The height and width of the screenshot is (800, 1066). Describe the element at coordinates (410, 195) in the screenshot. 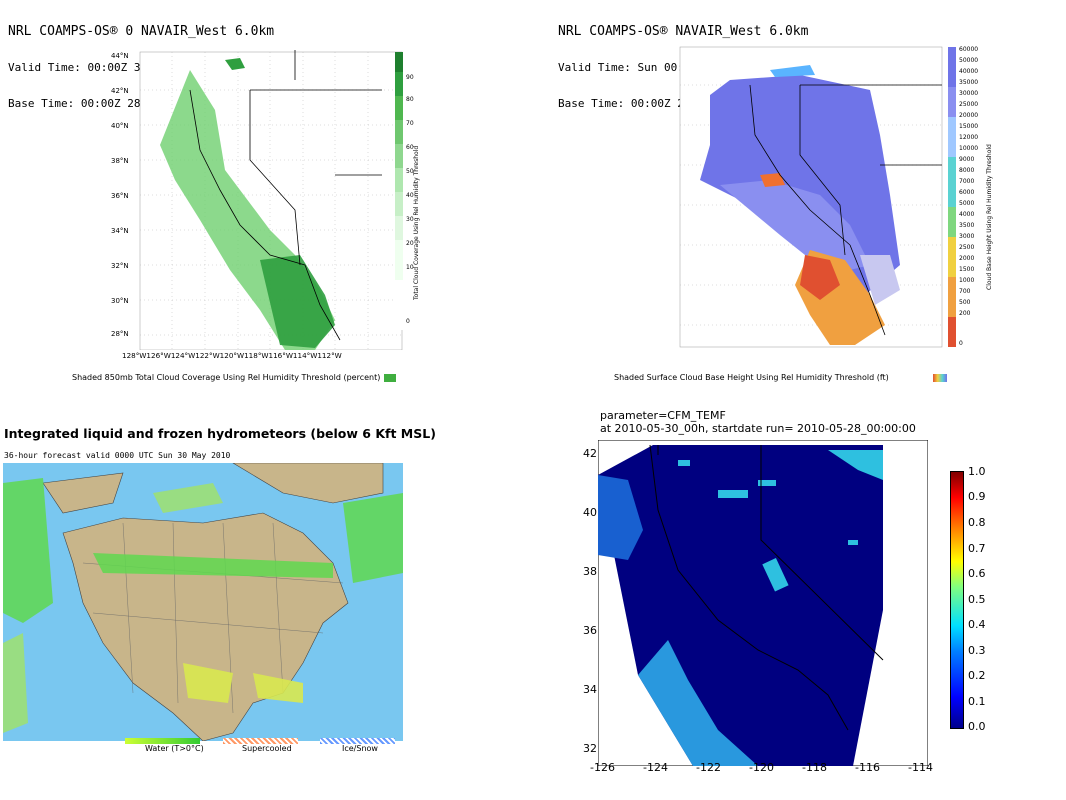

I see `panel1-colorbar-label: 40` at that location.